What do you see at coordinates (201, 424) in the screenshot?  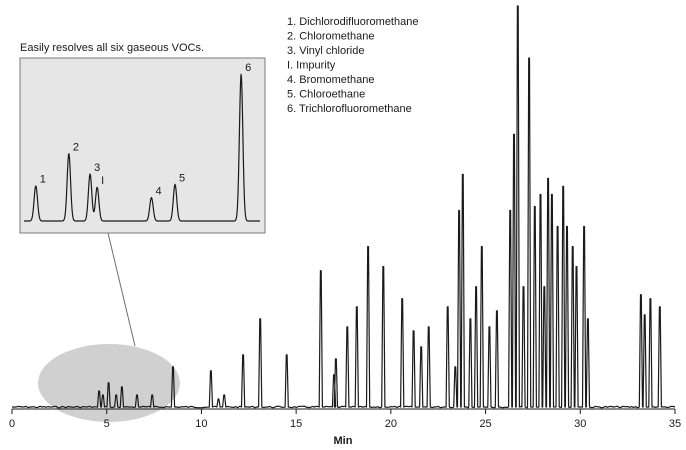 I see `x-tick-label: 10` at bounding box center [201, 424].